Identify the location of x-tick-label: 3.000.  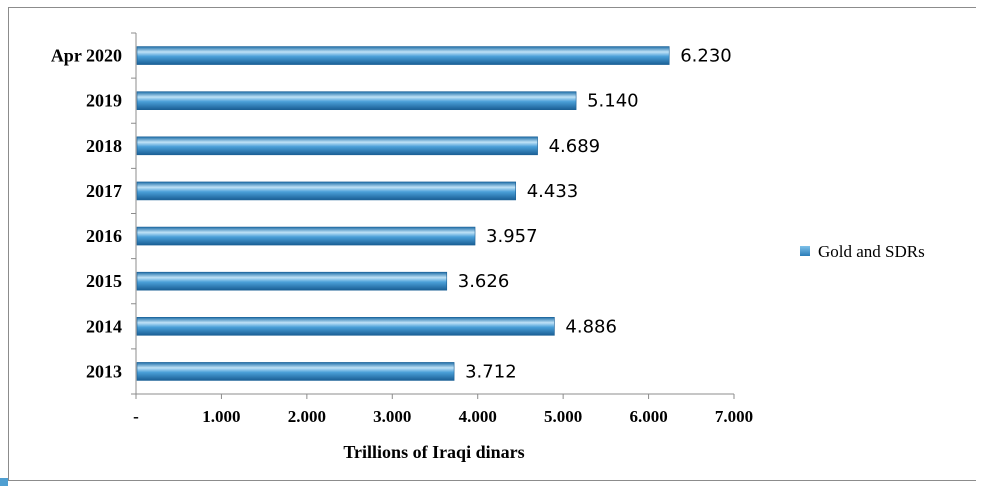
(392, 416).